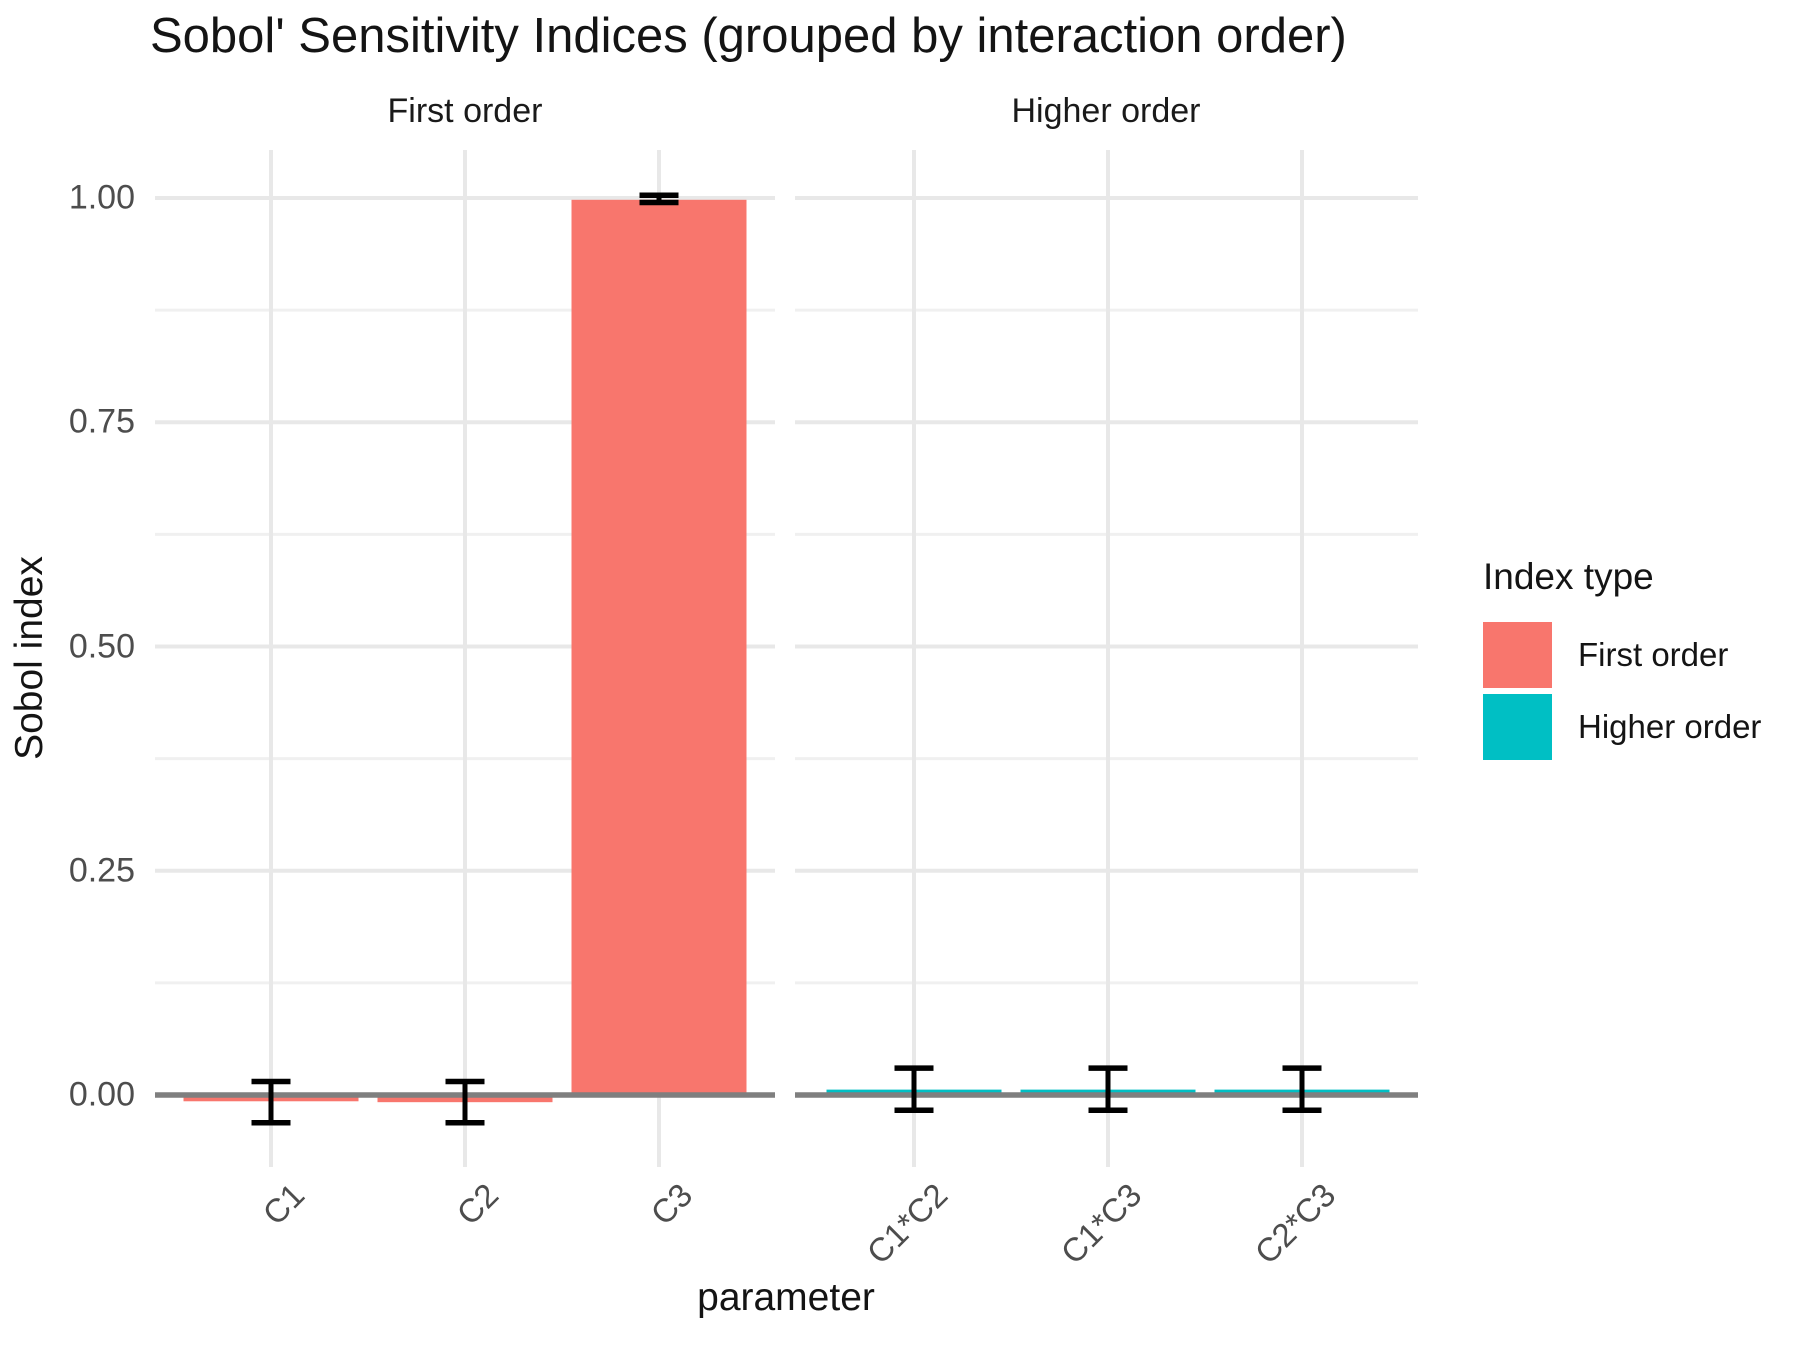 The height and width of the screenshot is (1350, 1800). What do you see at coordinates (659, 647) in the screenshot?
I see `bar-C3` at bounding box center [659, 647].